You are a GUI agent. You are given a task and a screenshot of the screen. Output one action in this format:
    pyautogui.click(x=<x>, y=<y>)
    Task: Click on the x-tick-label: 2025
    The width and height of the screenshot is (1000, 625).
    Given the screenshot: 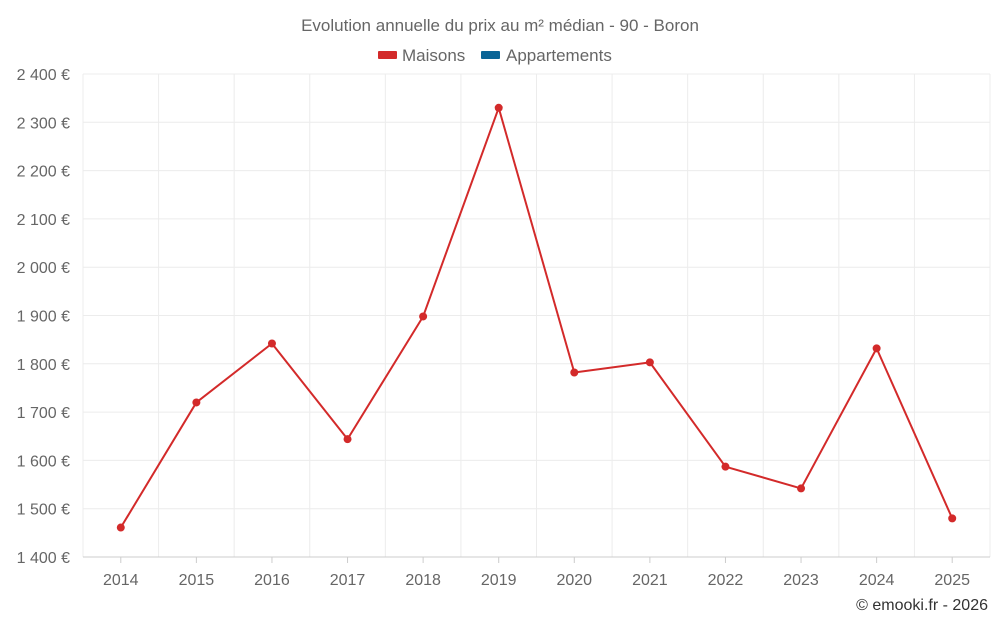 What is the action you would take?
    pyautogui.click(x=952, y=580)
    